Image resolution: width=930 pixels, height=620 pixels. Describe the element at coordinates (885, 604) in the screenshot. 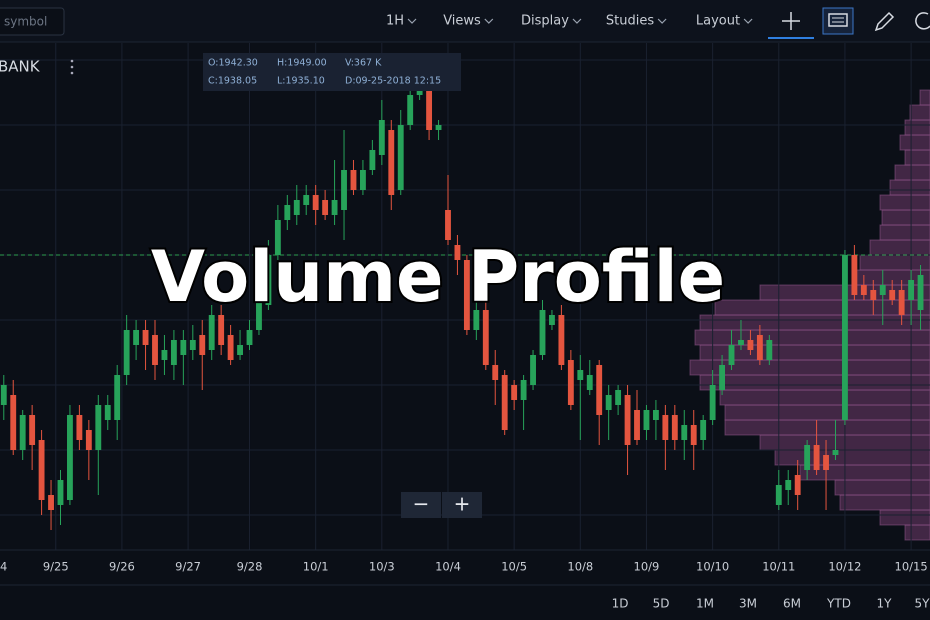

I see `range-button: 1Y` at that location.